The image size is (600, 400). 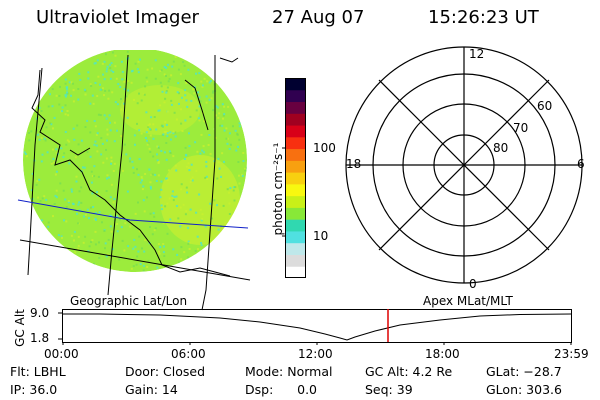 I want to click on mlat-80-label: 80, so click(x=501, y=148).